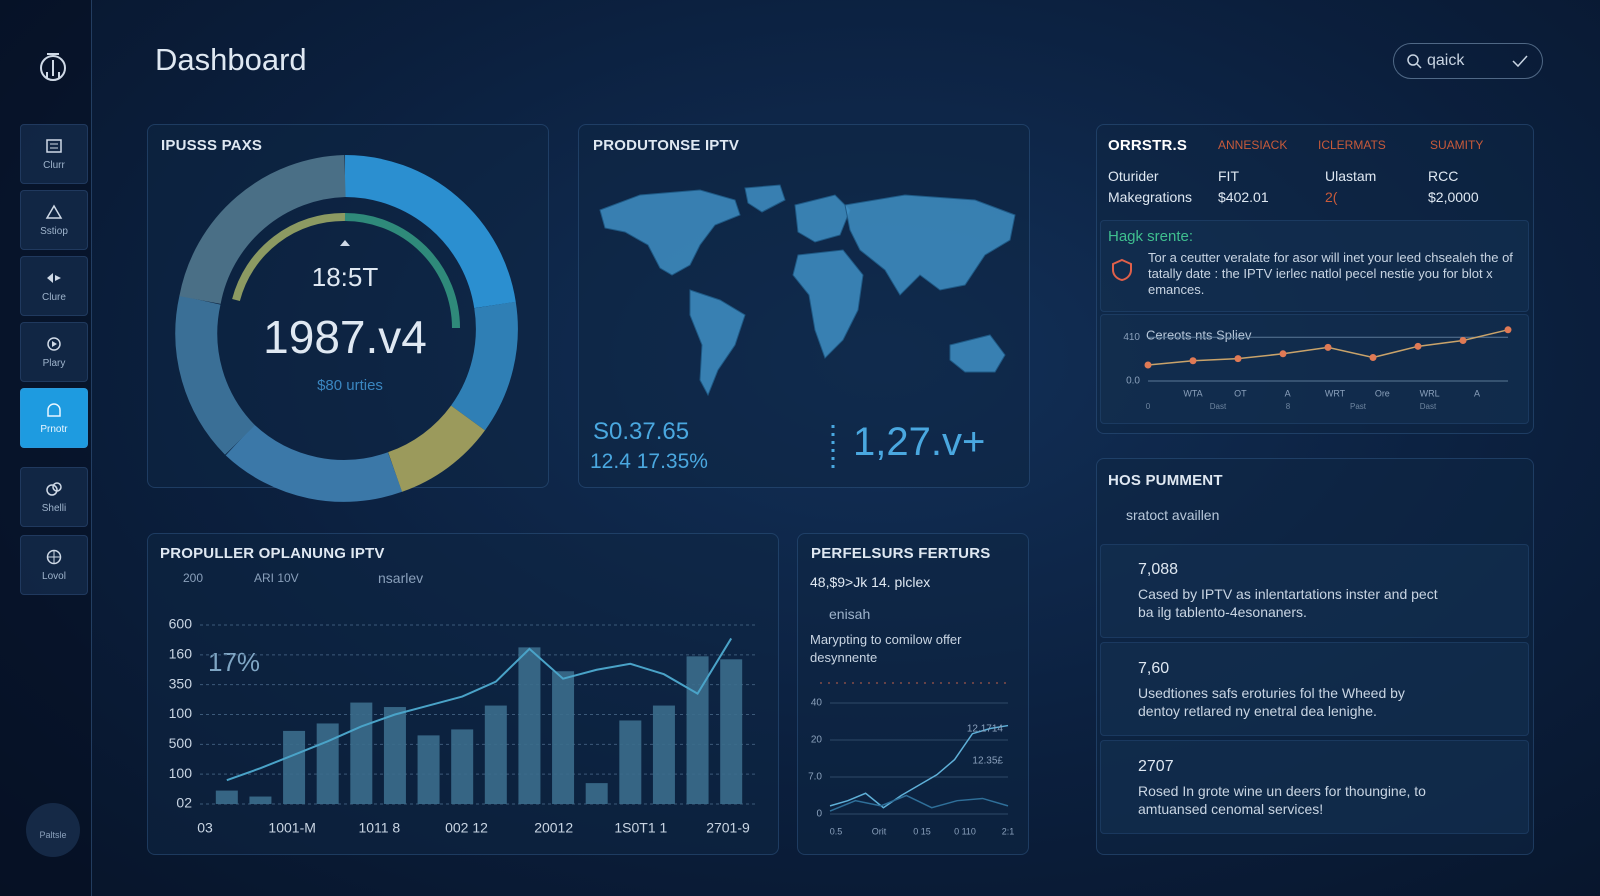 The image size is (1600, 896). Describe the element at coordinates (272, 553) in the screenshot. I see `panel-title: PROPULLER OPLANUNG IPTV` at that location.